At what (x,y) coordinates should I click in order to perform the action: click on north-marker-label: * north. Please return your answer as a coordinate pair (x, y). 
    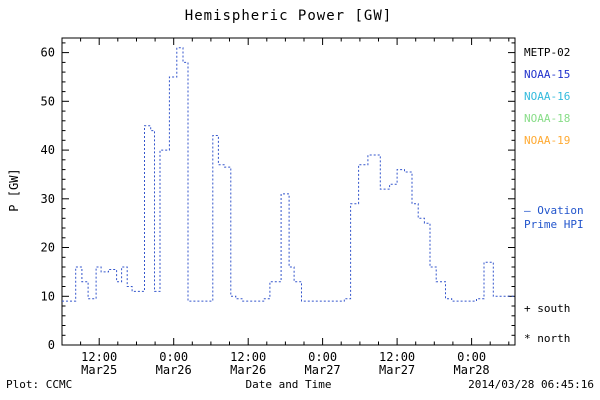
    Looking at the image, I should click on (547, 338).